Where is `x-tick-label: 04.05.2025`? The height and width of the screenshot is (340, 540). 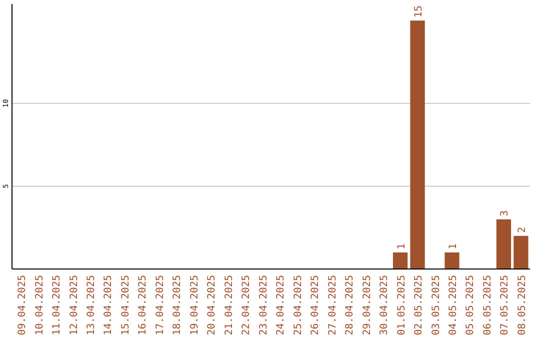
x-tick-label: 04.05.2025 is located at coordinates (453, 305).